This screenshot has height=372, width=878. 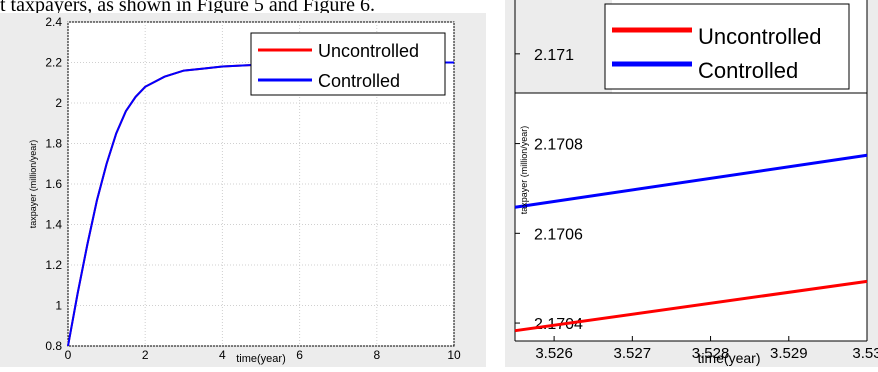 What do you see at coordinates (58, 306) in the screenshot?
I see `y-tick-label: 1` at bounding box center [58, 306].